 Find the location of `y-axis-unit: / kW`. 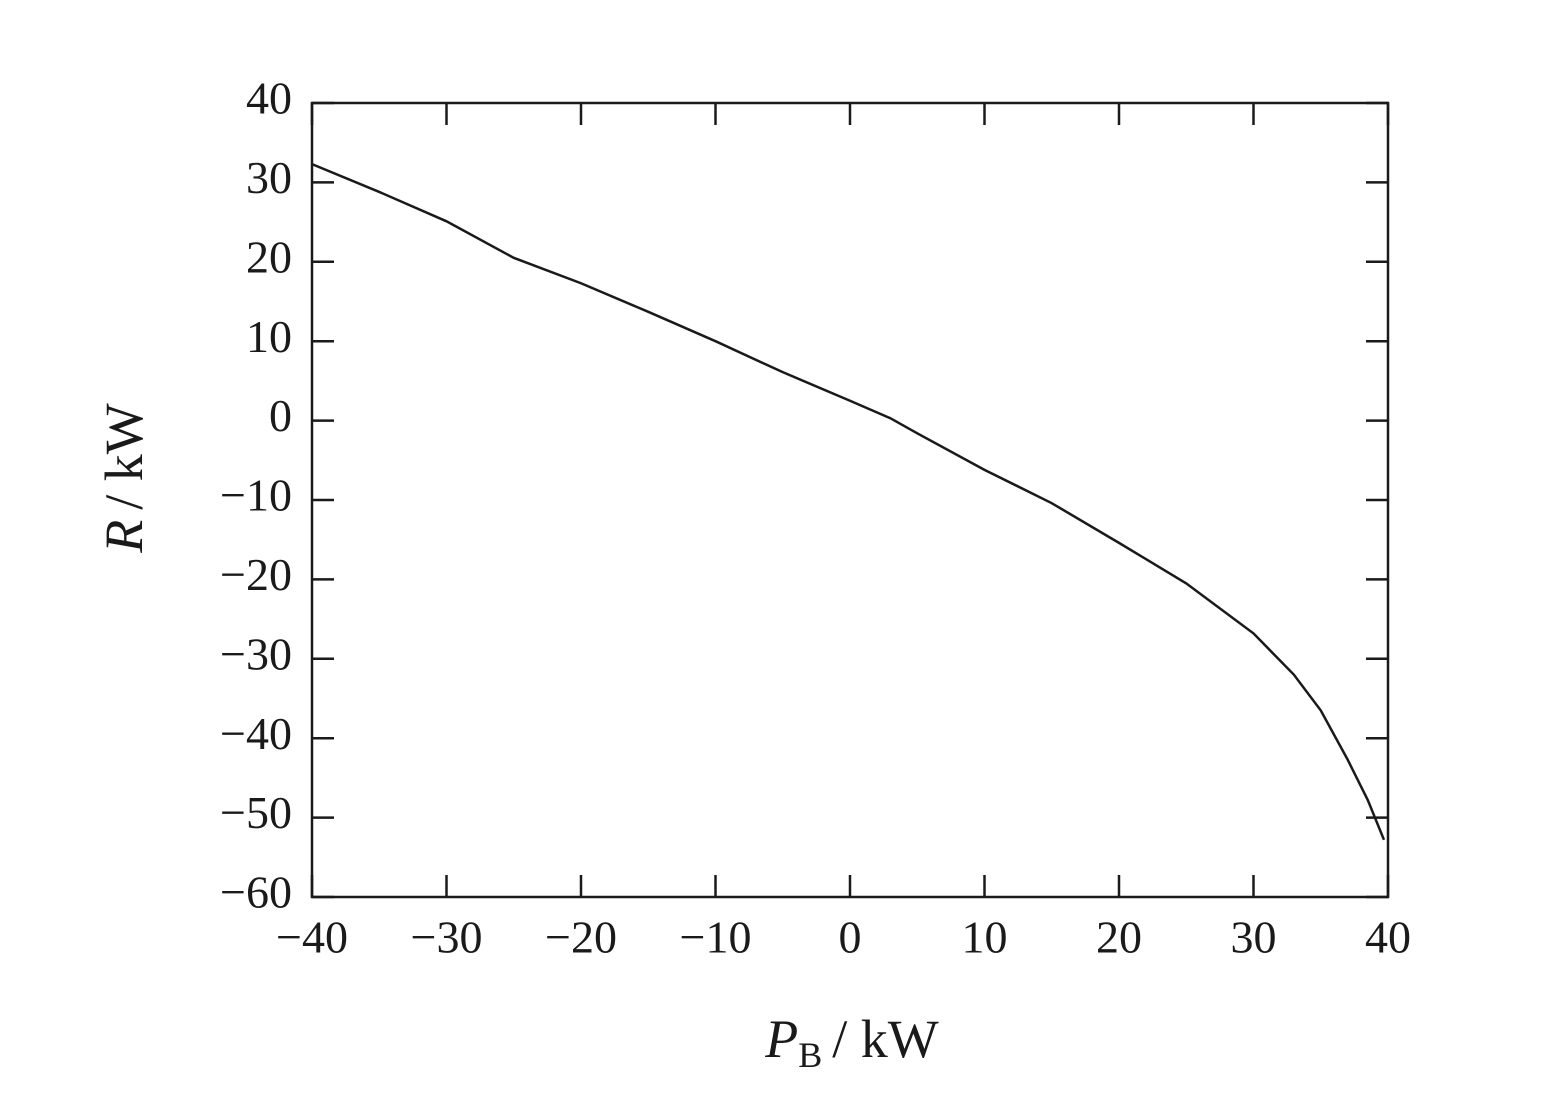

y-axis-unit: / kW is located at coordinates (124, 456).